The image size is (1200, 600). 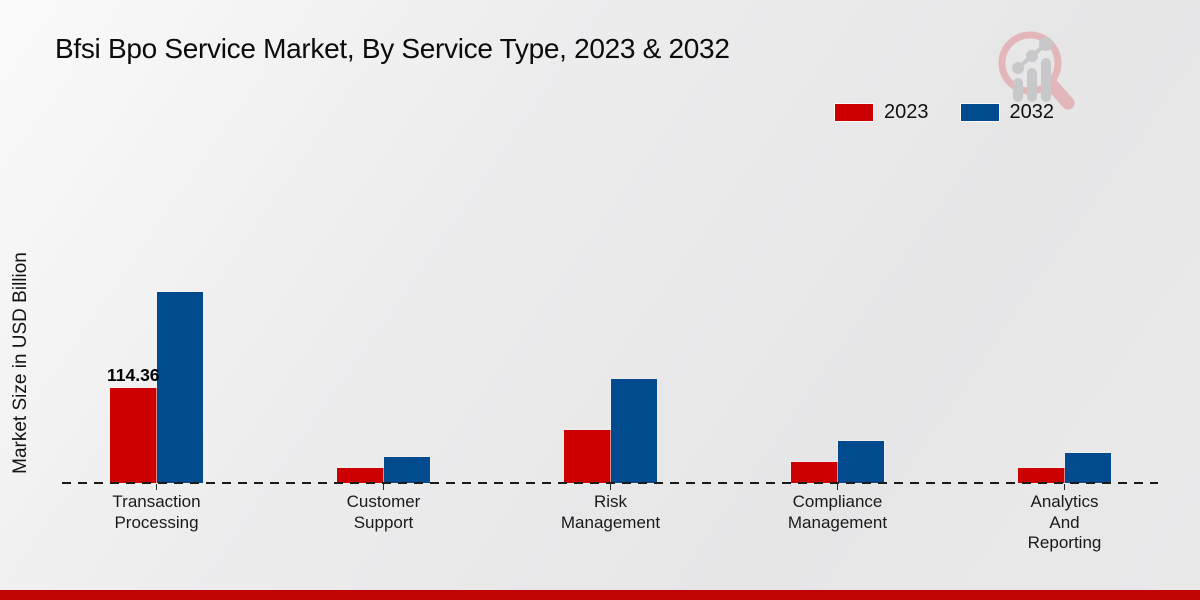 I want to click on legend-item-2023: 2023, so click(x=882, y=112).